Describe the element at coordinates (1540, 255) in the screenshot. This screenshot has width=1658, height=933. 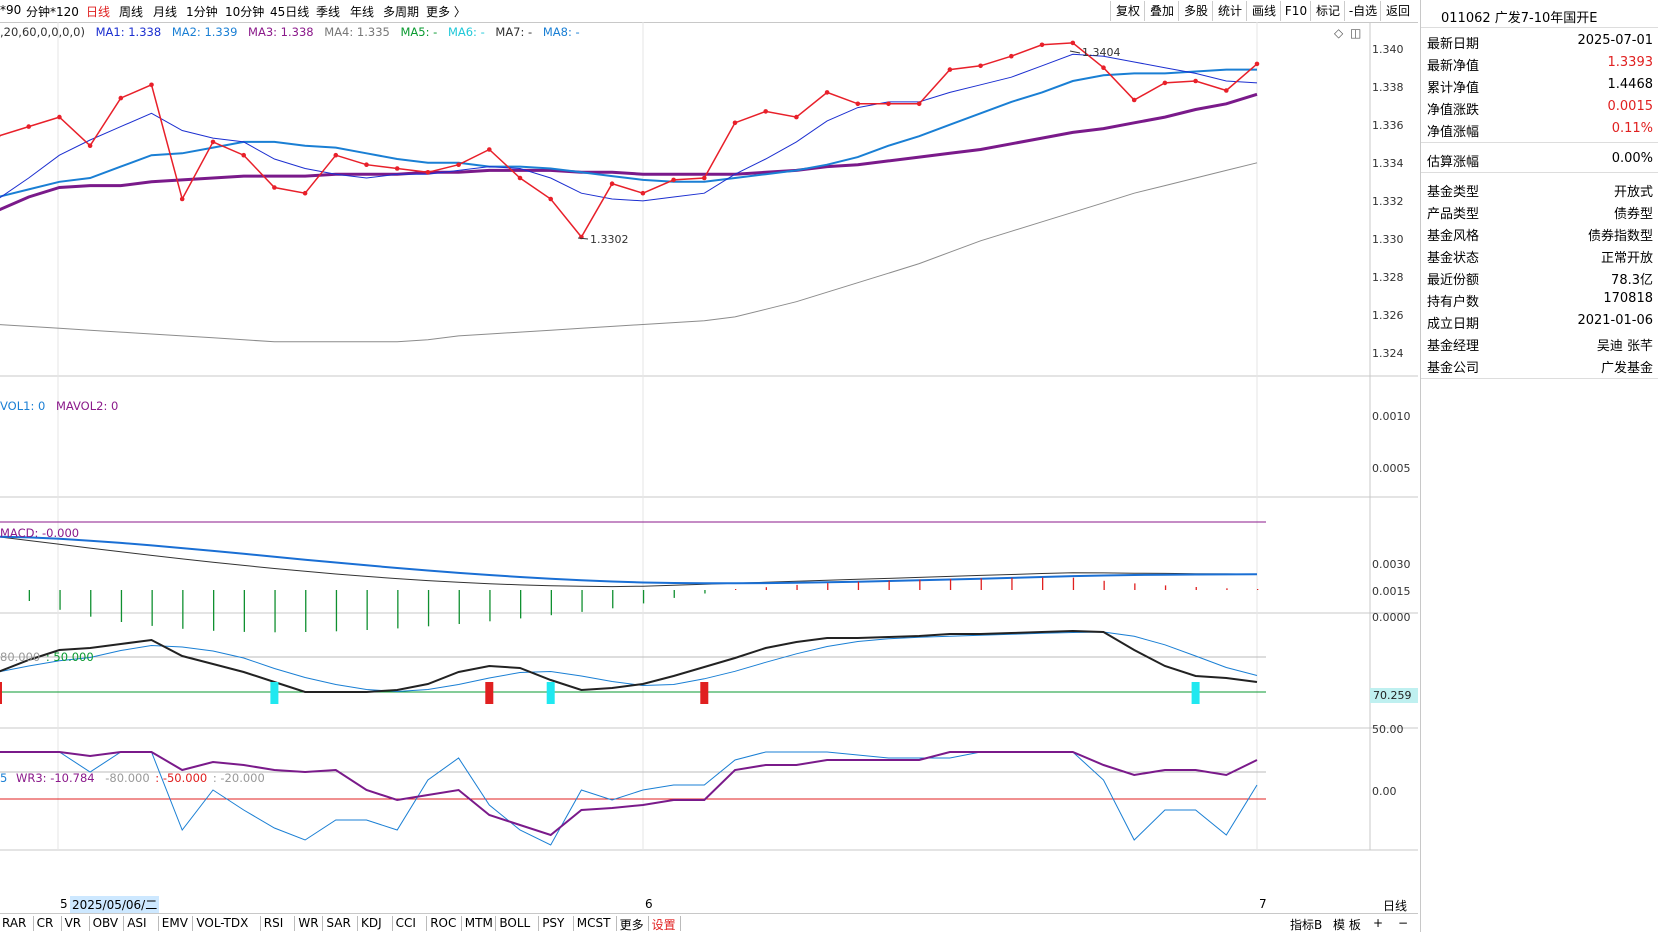
I see `fund-info-row: 基金状态 正常开放` at that location.